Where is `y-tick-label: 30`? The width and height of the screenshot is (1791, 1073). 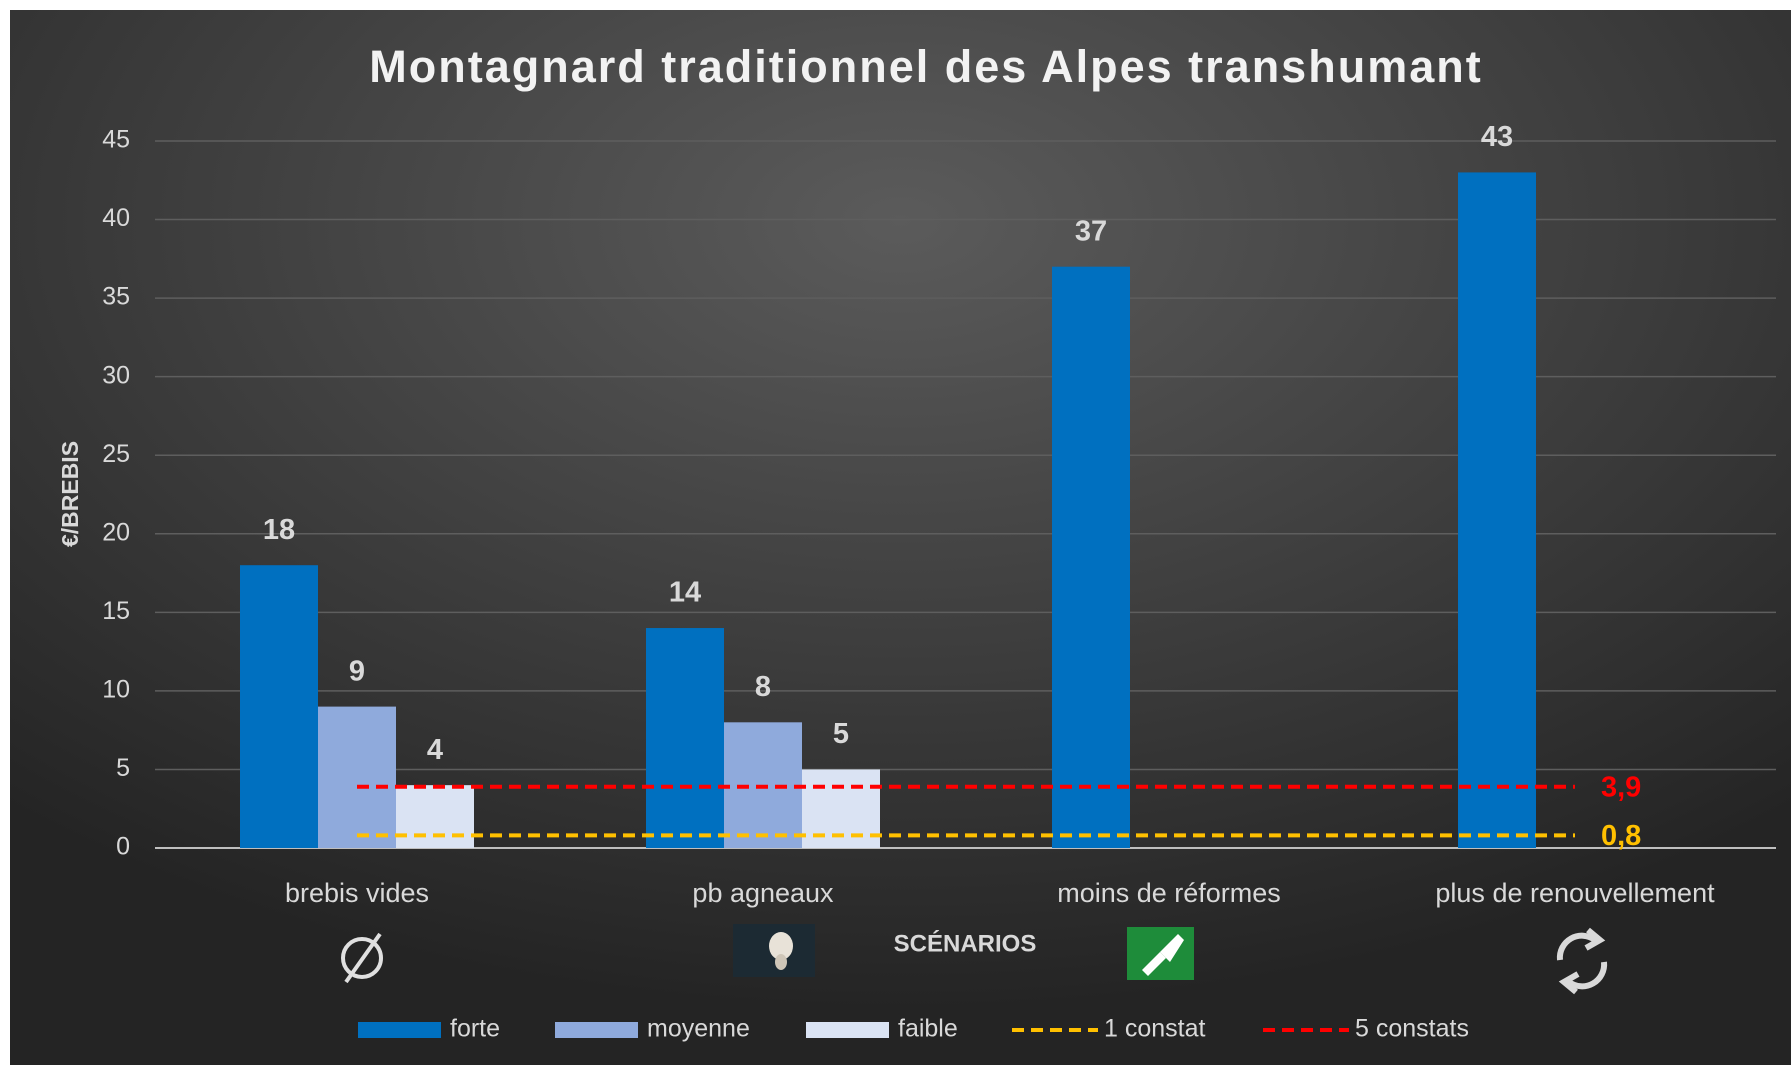
y-tick-label: 30 is located at coordinates (116, 375).